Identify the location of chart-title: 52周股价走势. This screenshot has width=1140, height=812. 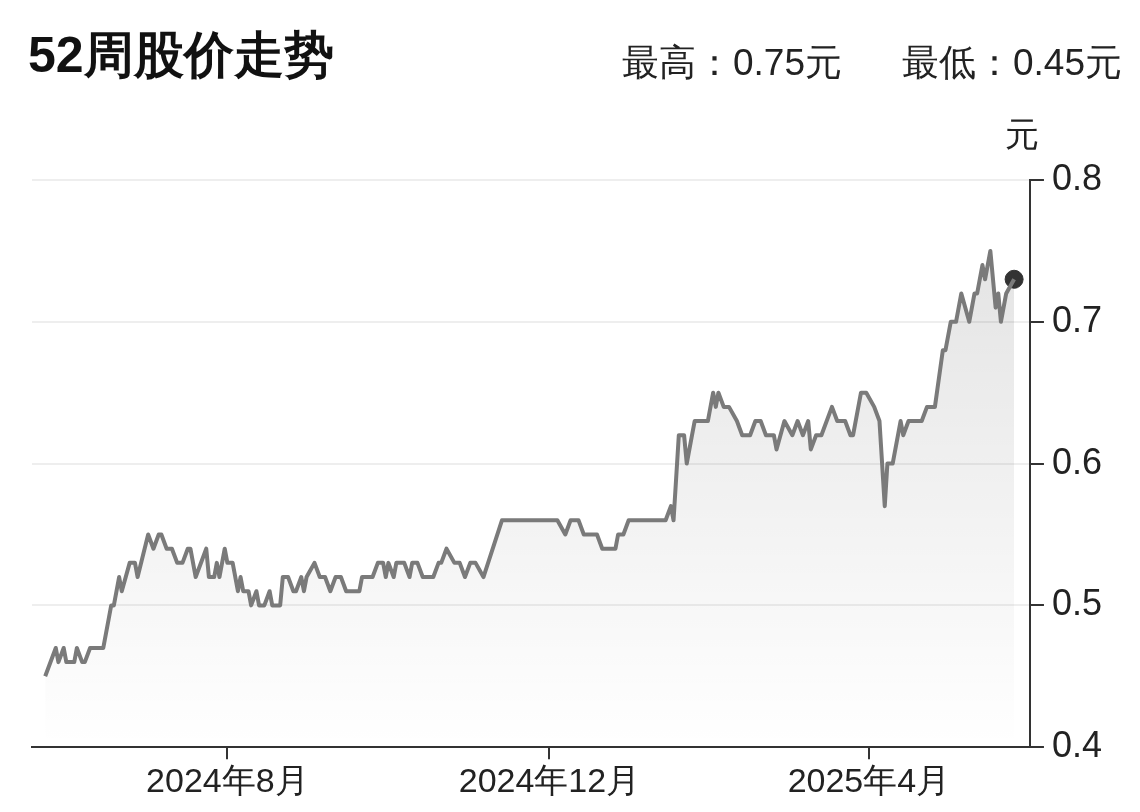
(181, 55).